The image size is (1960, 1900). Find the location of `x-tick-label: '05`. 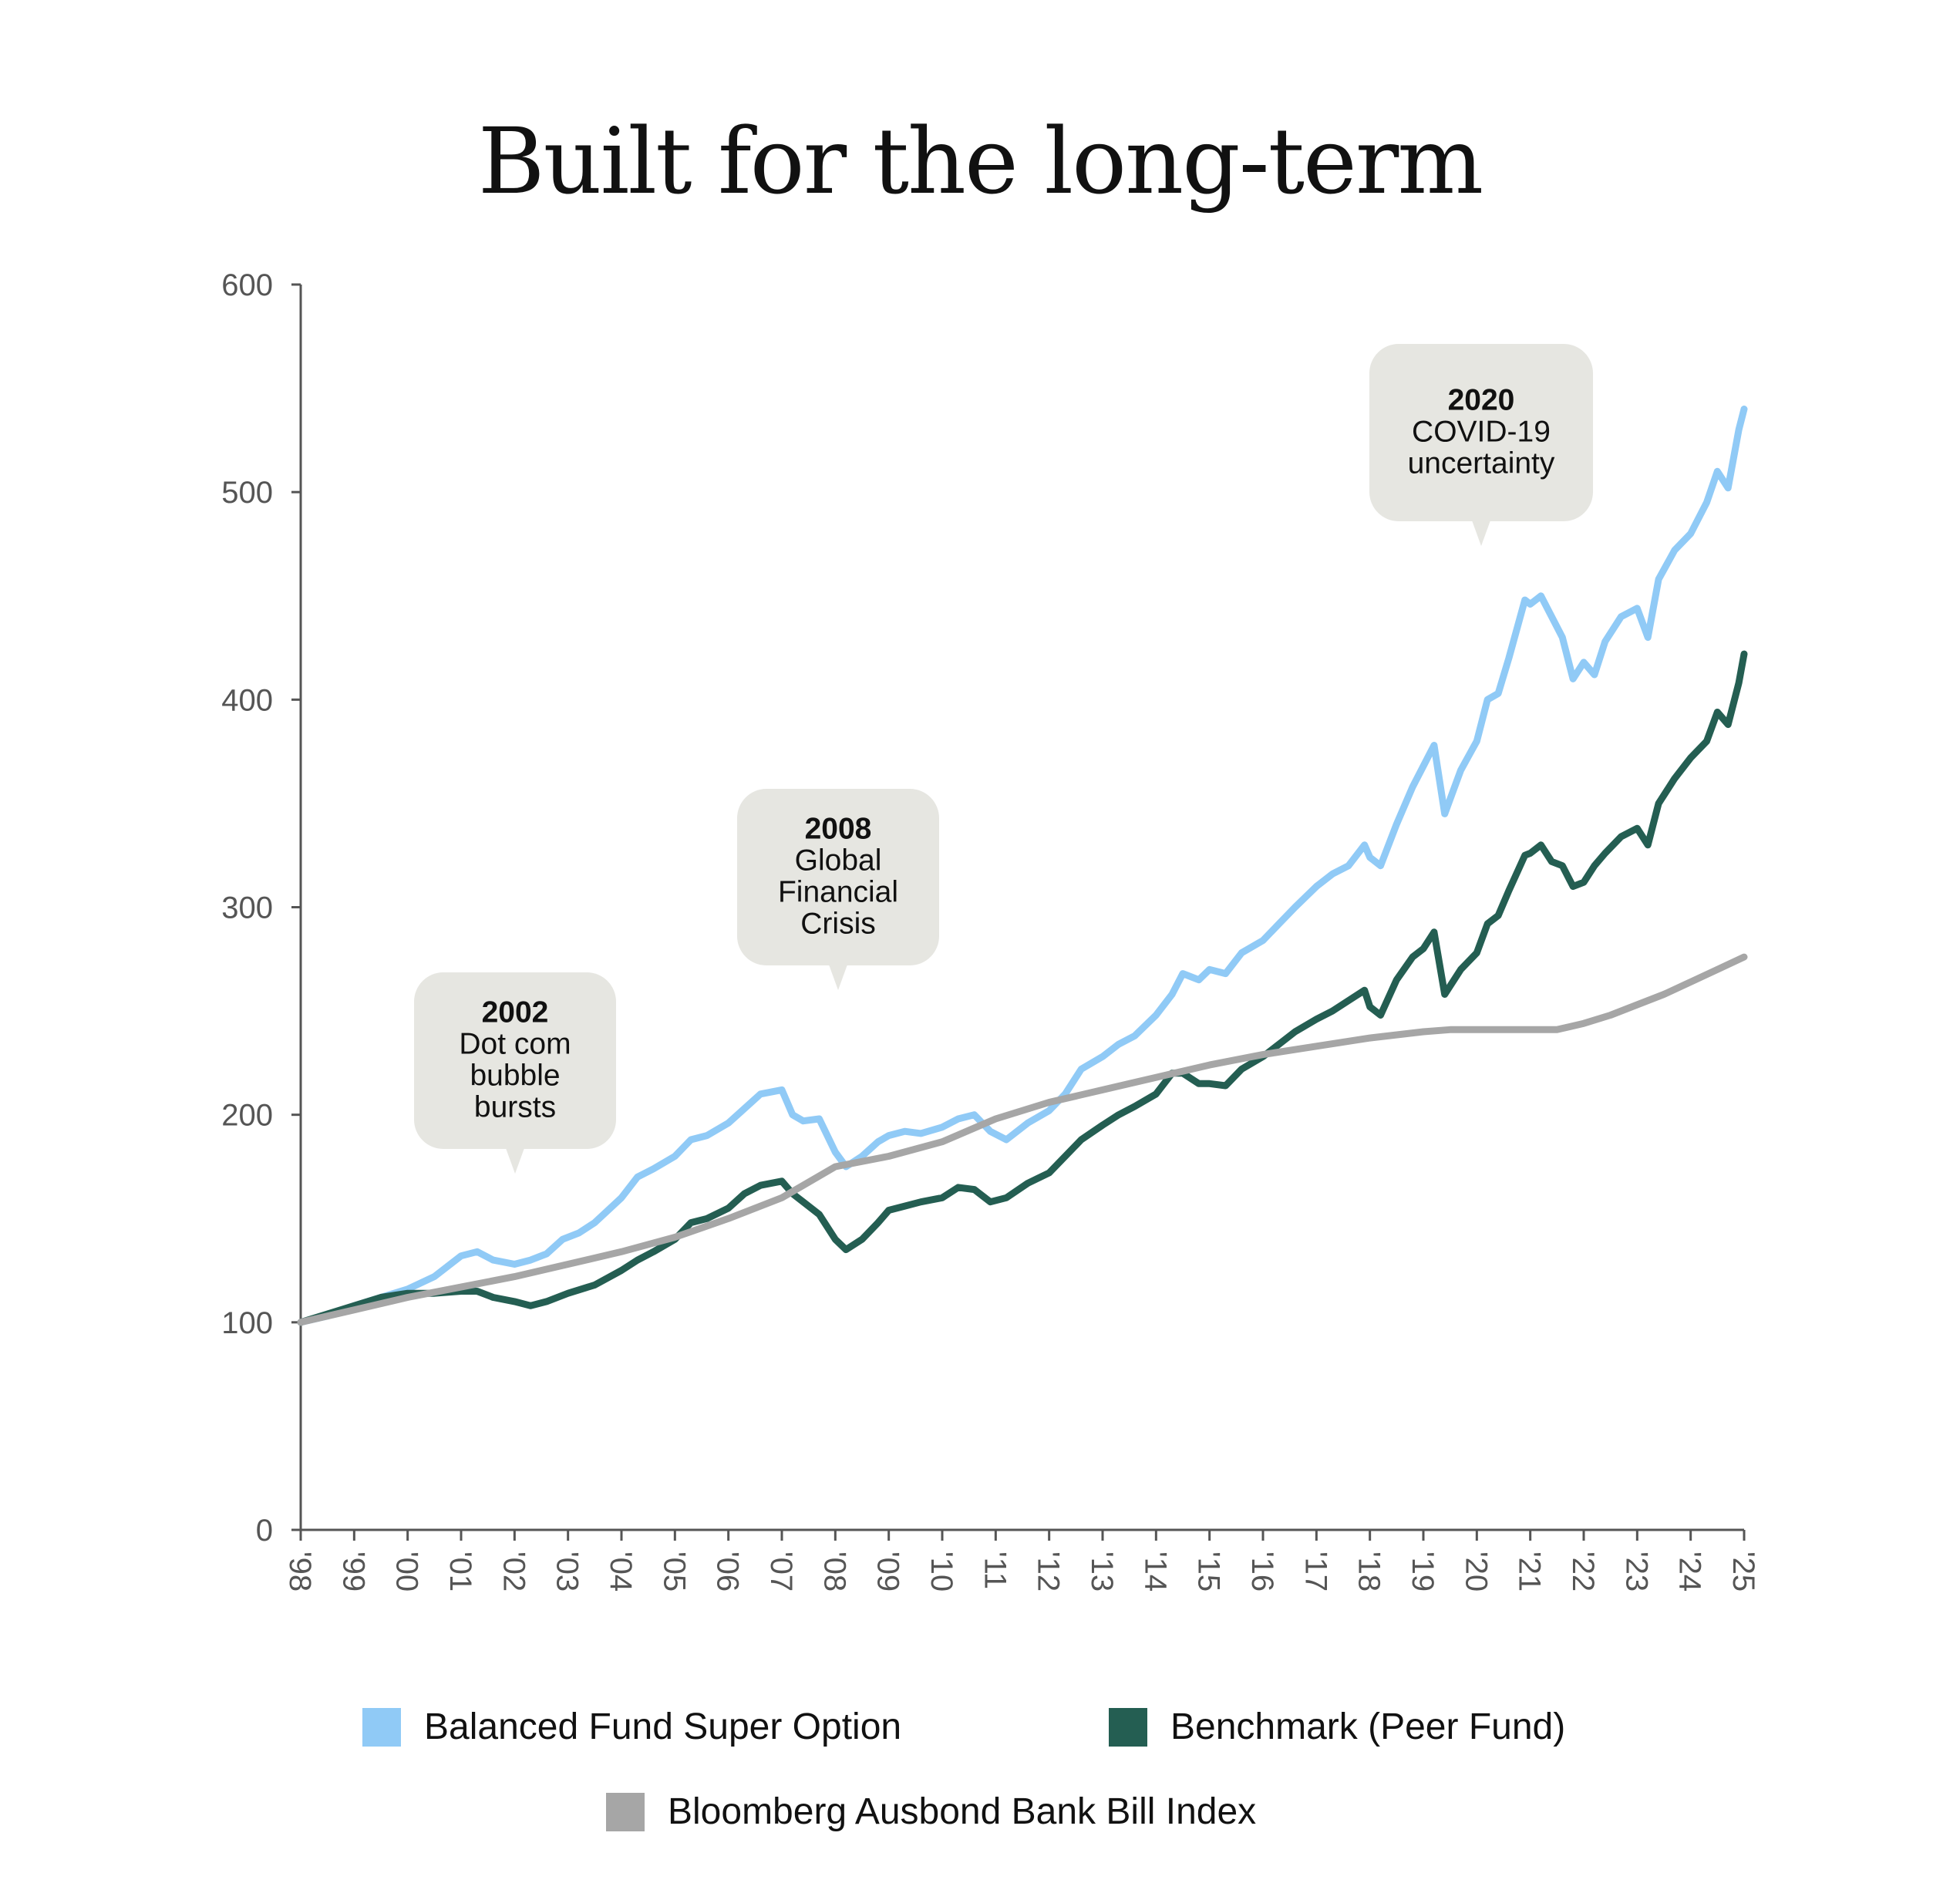

x-tick-label: '05 is located at coordinates (674, 1571).